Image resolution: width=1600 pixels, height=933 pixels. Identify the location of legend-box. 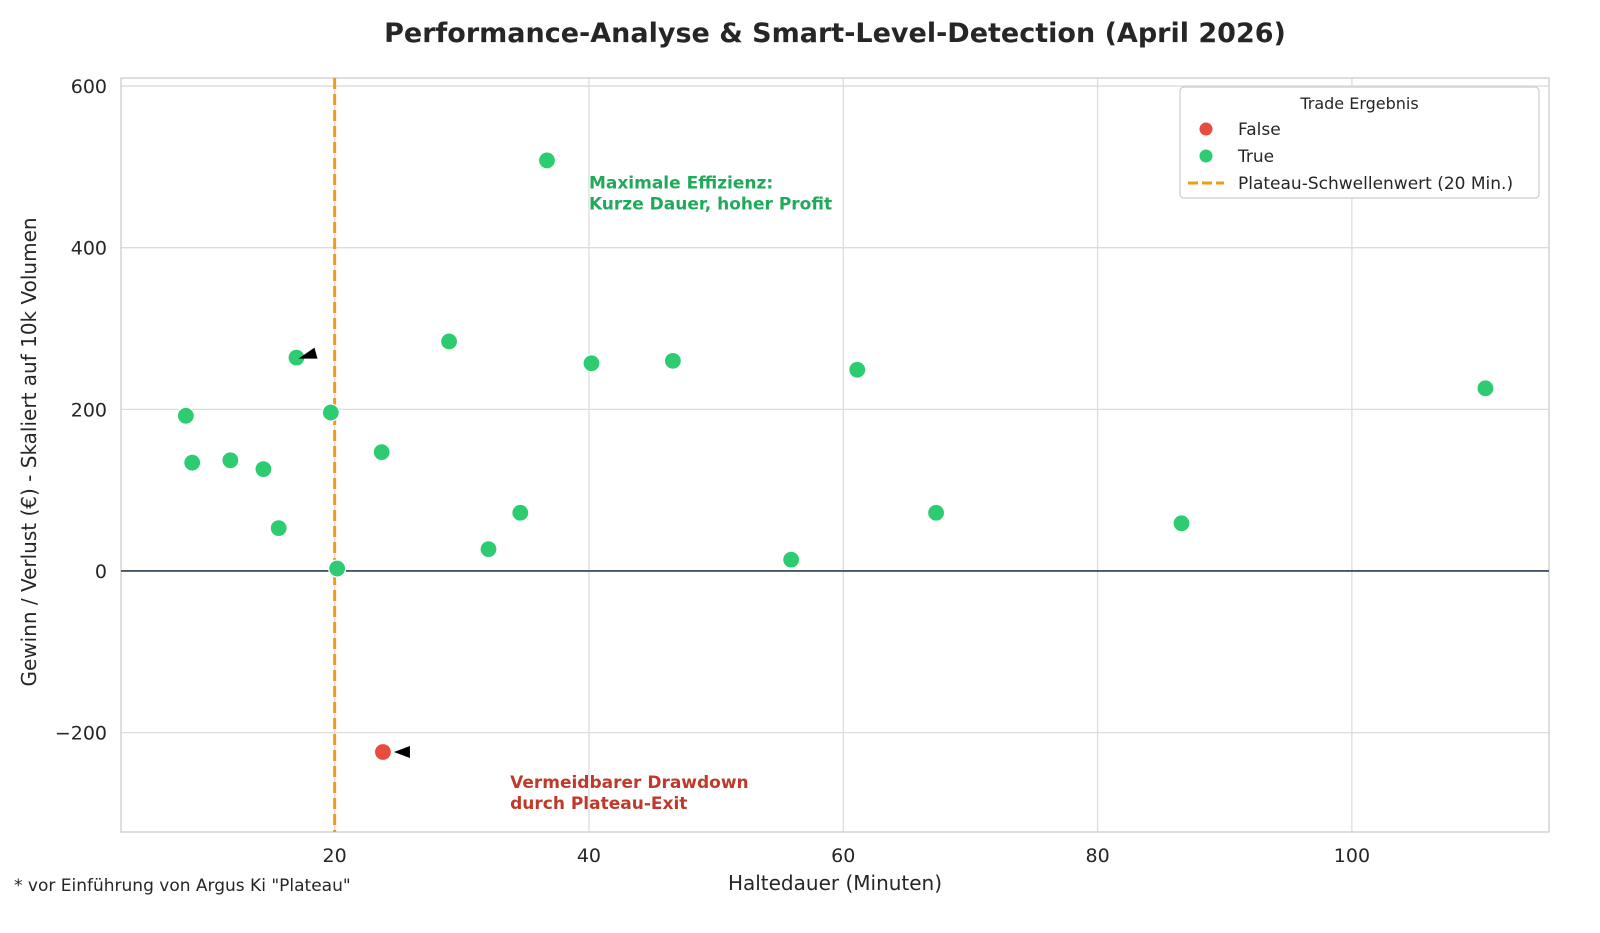
(1359, 142).